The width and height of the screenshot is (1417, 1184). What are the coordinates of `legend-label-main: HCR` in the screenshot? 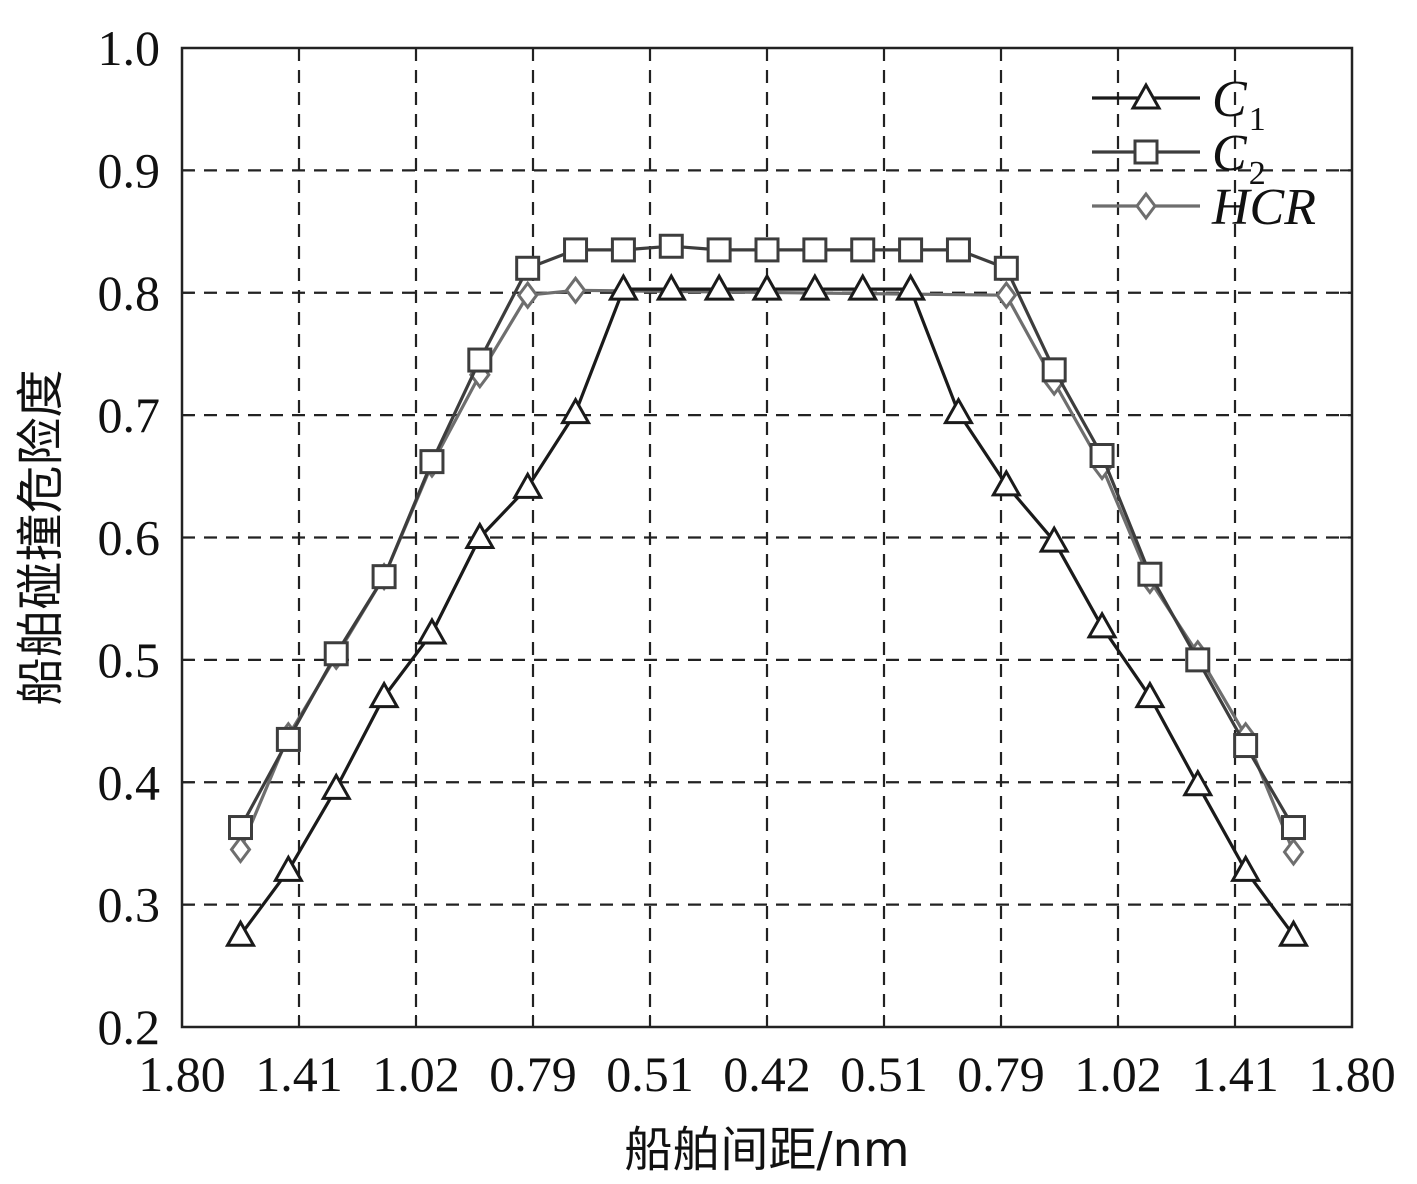 It's located at (1263, 207).